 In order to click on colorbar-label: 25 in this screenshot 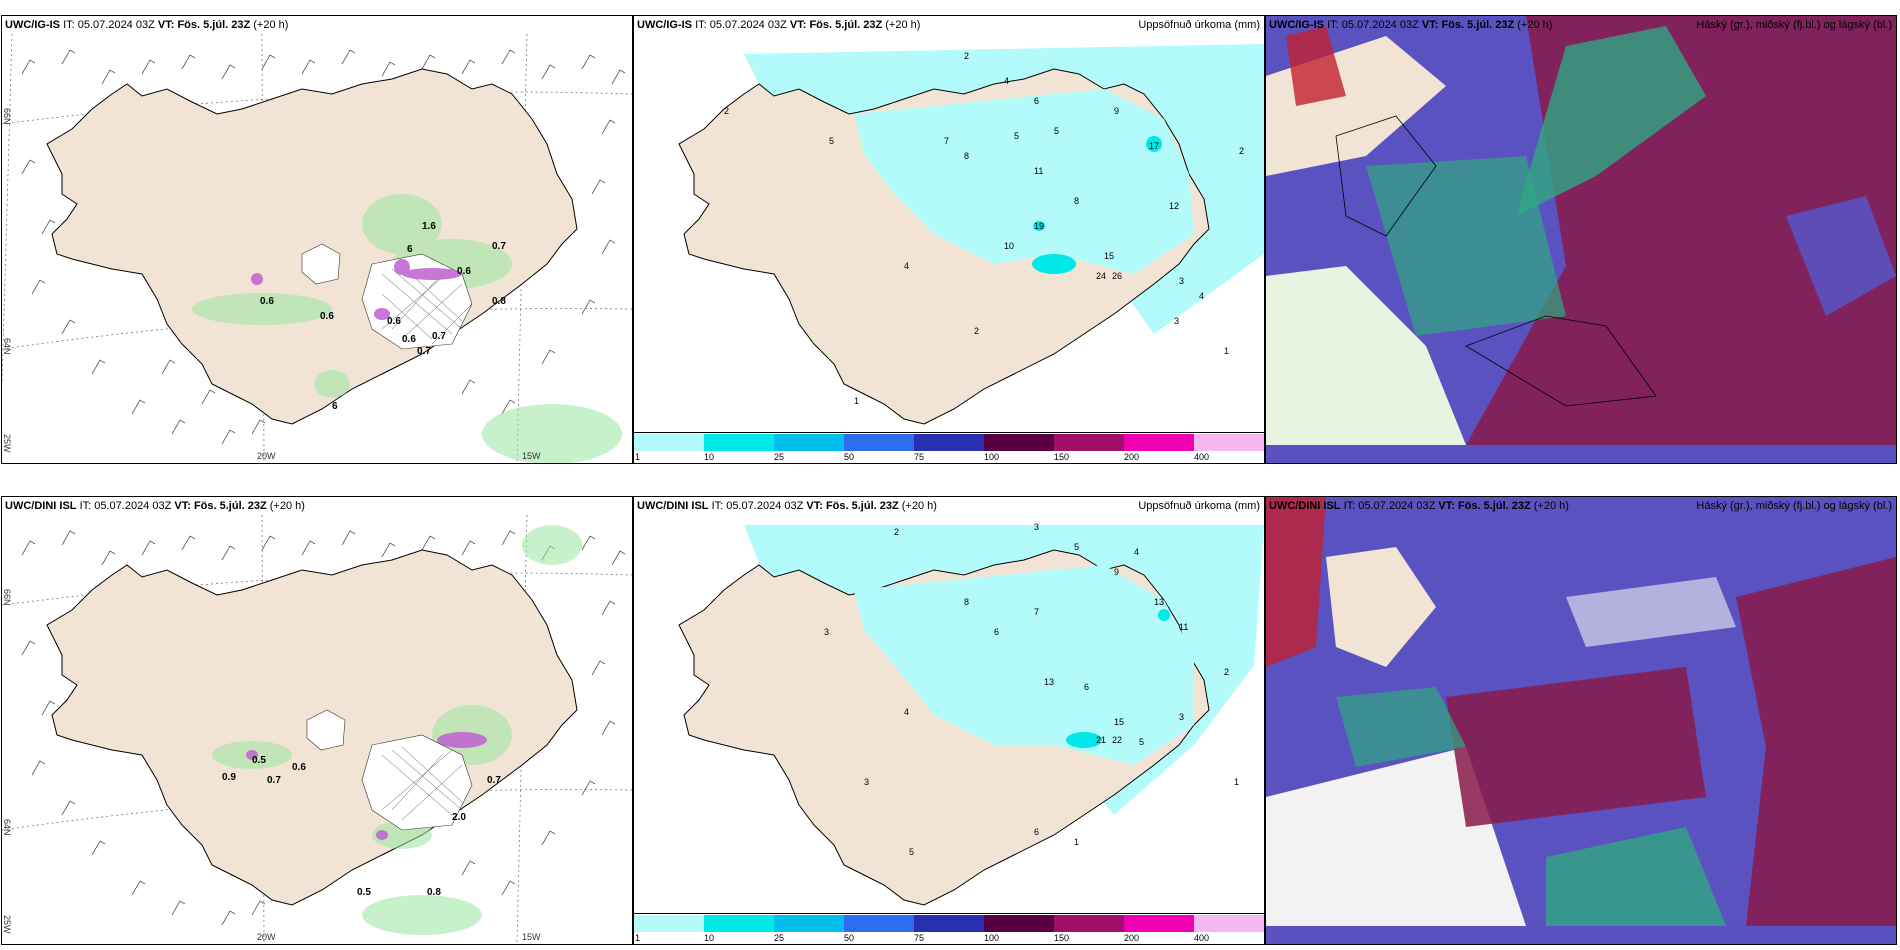, I will do `click(779, 457)`.